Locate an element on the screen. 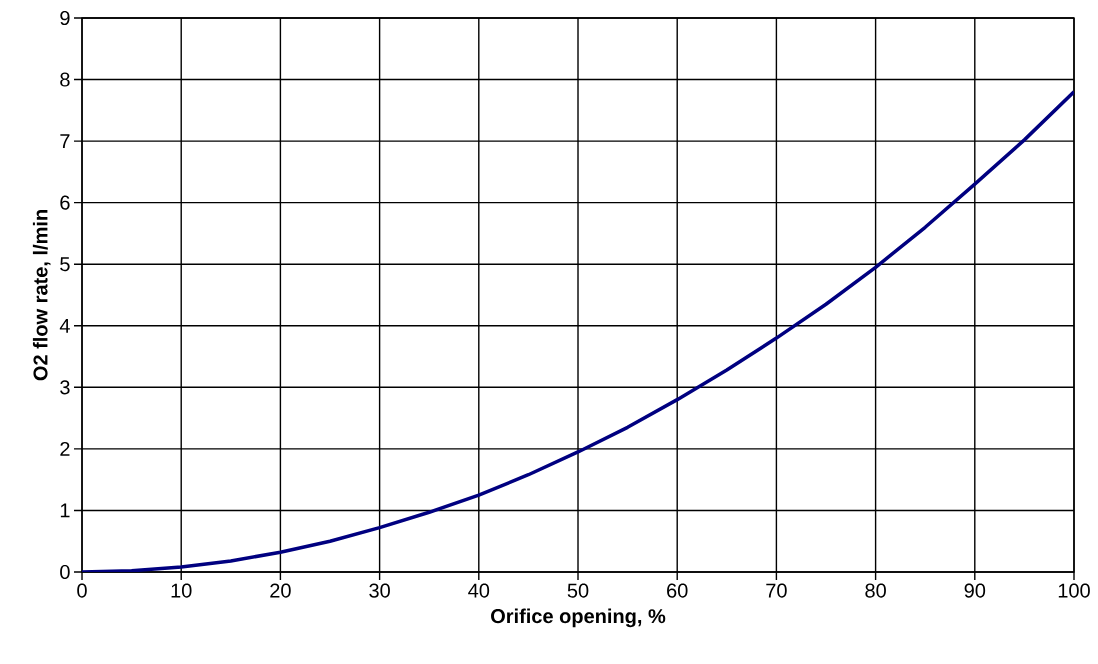  x-tick-label: 70 is located at coordinates (776, 590).